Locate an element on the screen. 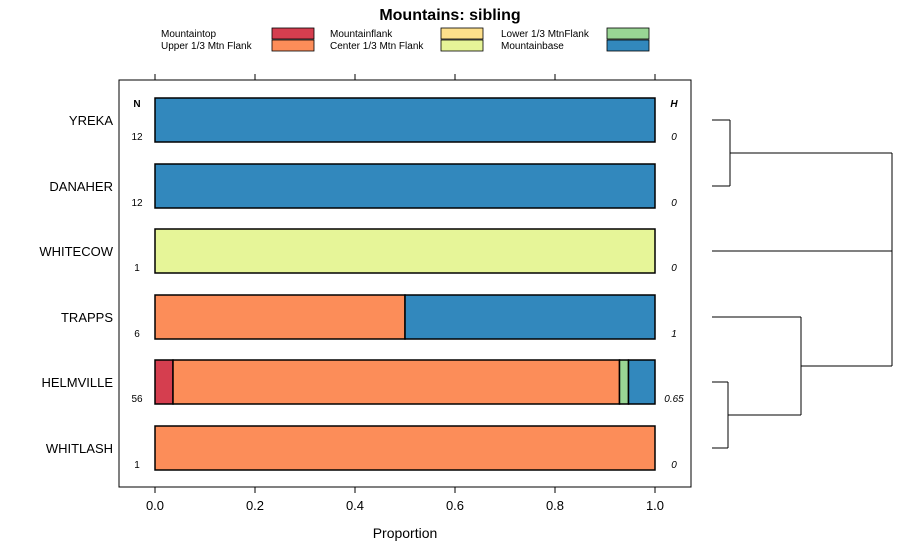 The image size is (900, 560). legend-label-center-1-3-mtn-flank: Center 1/3 Mtn Flank is located at coordinates (377, 46).